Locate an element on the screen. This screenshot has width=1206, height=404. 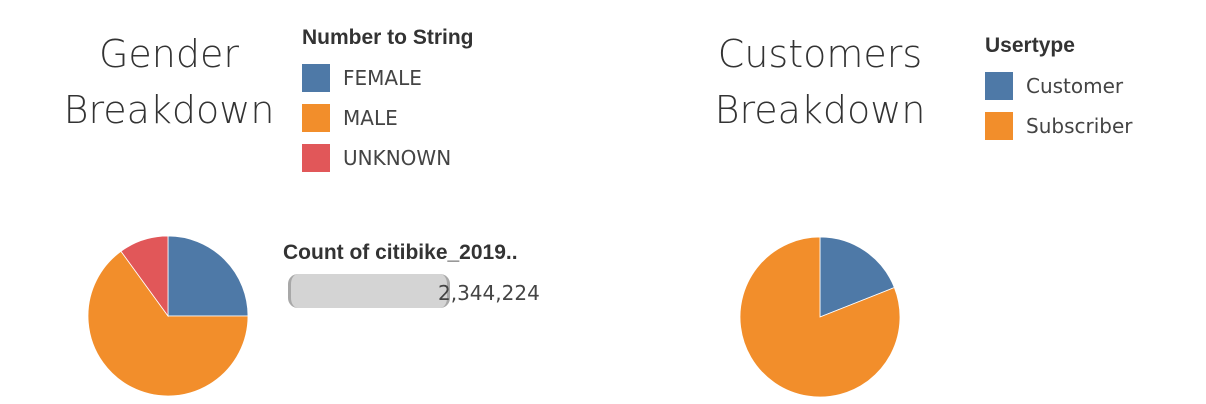
legend-swatch-subscriber is located at coordinates (999, 126).